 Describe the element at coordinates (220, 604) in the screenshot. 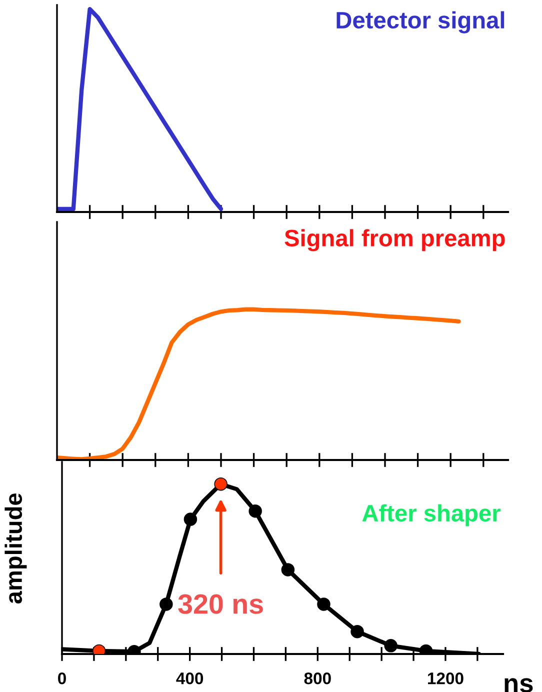

I see `annotation: 320 ns` at that location.